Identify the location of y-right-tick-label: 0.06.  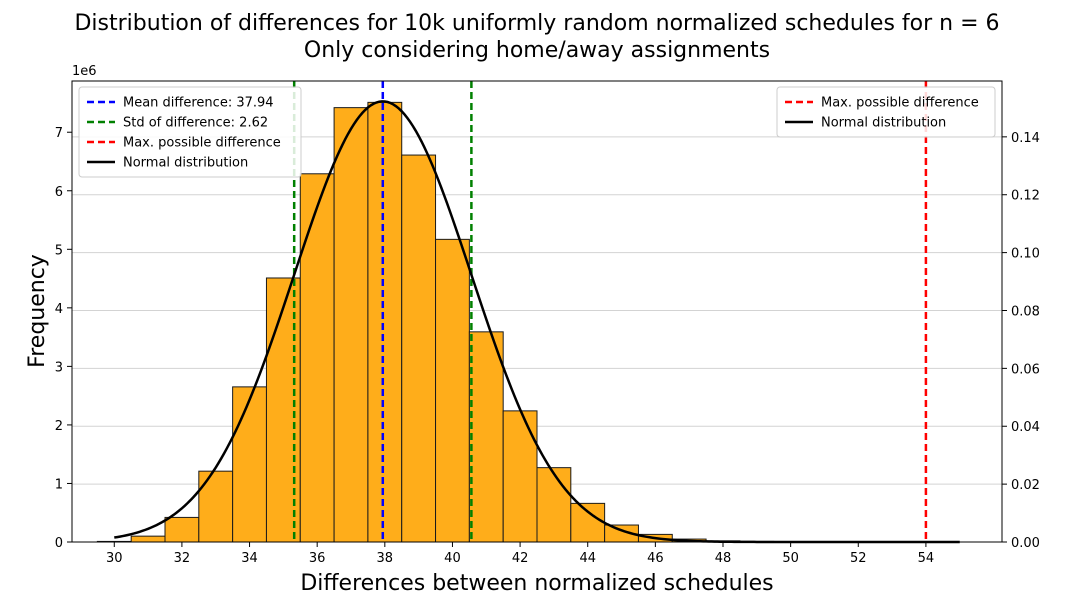
(1025, 369).